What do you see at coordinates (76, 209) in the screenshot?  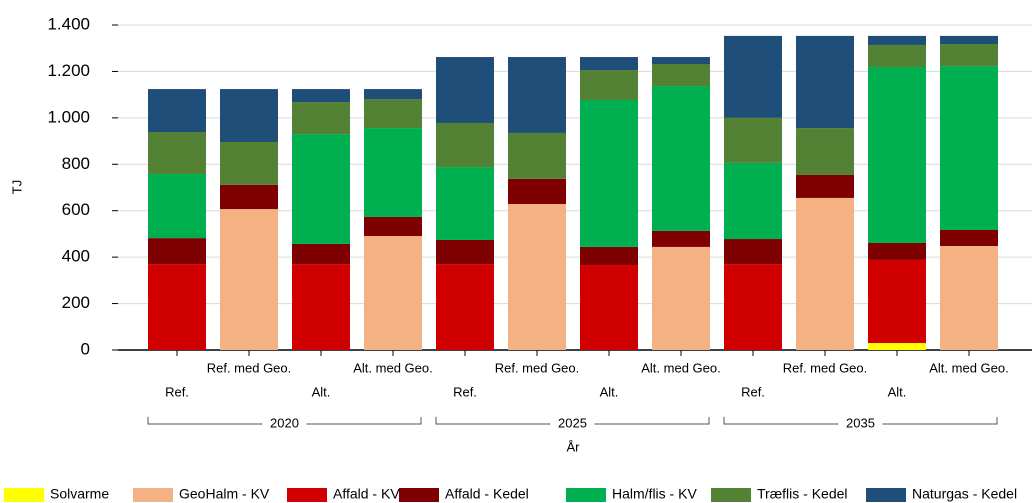 I see `y-tick-label: 600` at bounding box center [76, 209].